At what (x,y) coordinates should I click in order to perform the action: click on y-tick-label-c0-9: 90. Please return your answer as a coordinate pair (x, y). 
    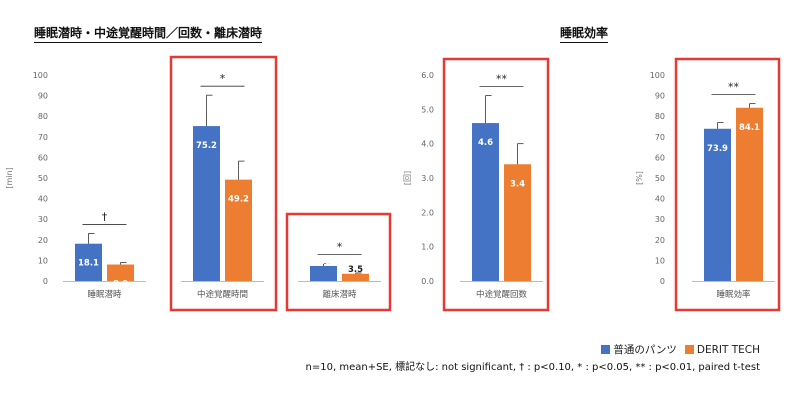
    Looking at the image, I should click on (43, 96).